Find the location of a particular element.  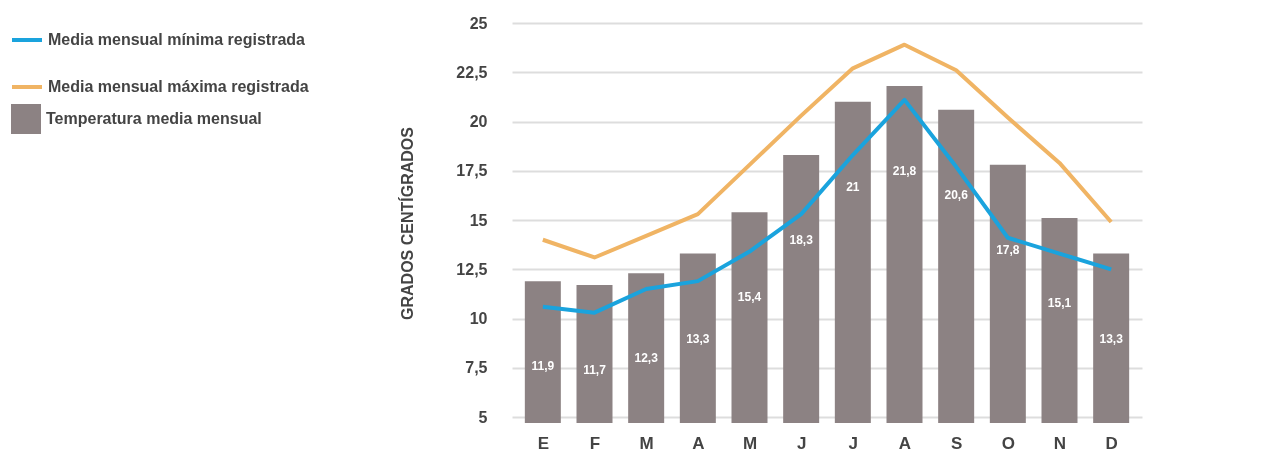

y-axis-title: GRADOS CENTÍGRADOS is located at coordinates (407, 223).